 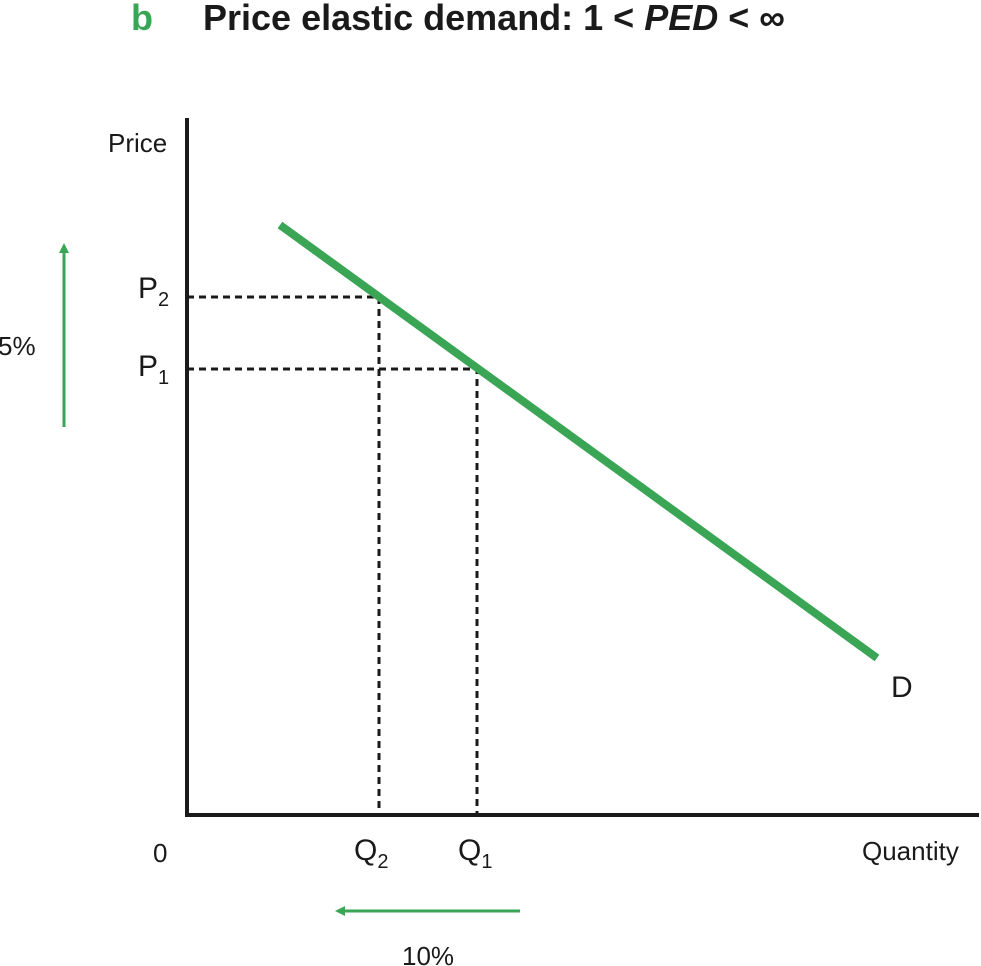 I want to click on y-axis-label: Price, so click(x=137, y=143).